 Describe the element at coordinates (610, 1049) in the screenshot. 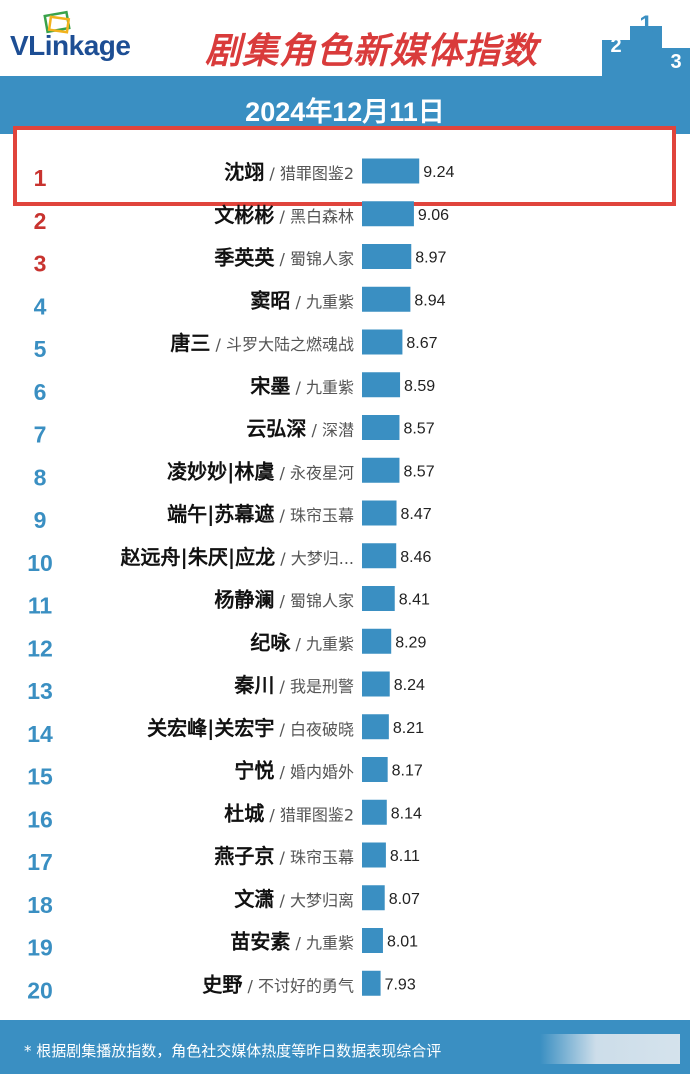

I see `footer-watermark` at that location.